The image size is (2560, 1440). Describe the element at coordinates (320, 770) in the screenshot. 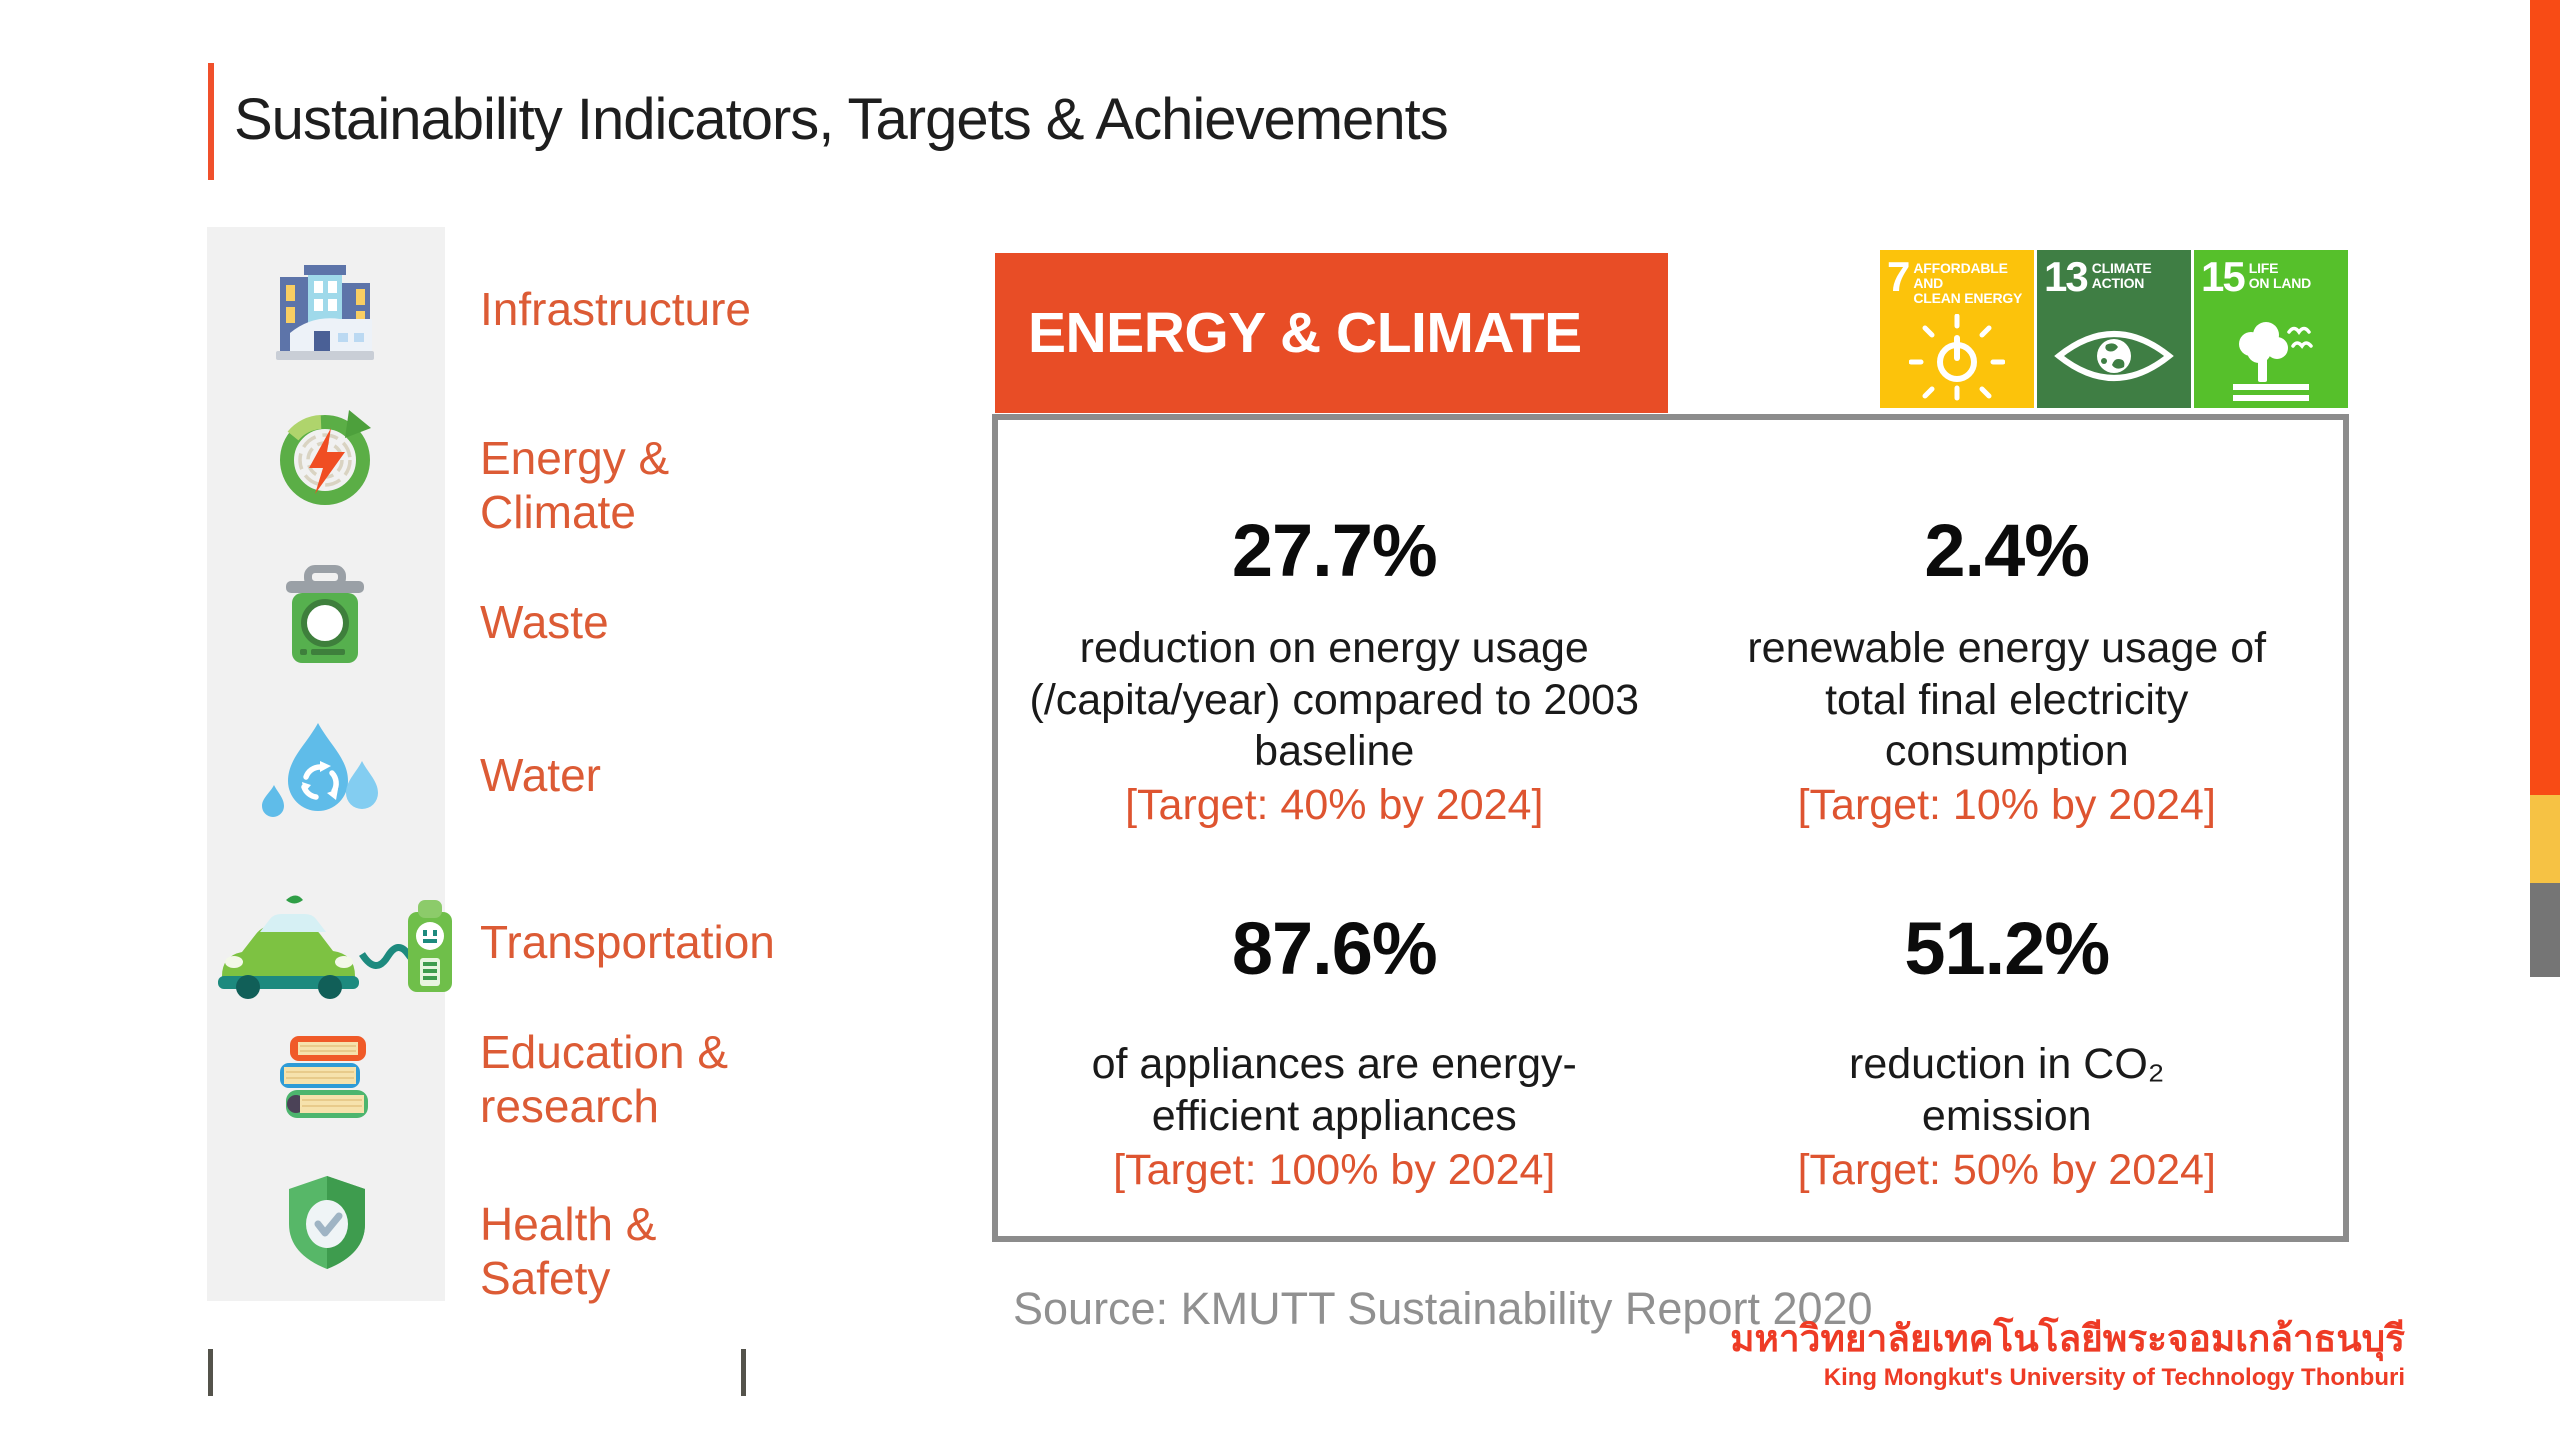

I see `water-drops-icon` at that location.